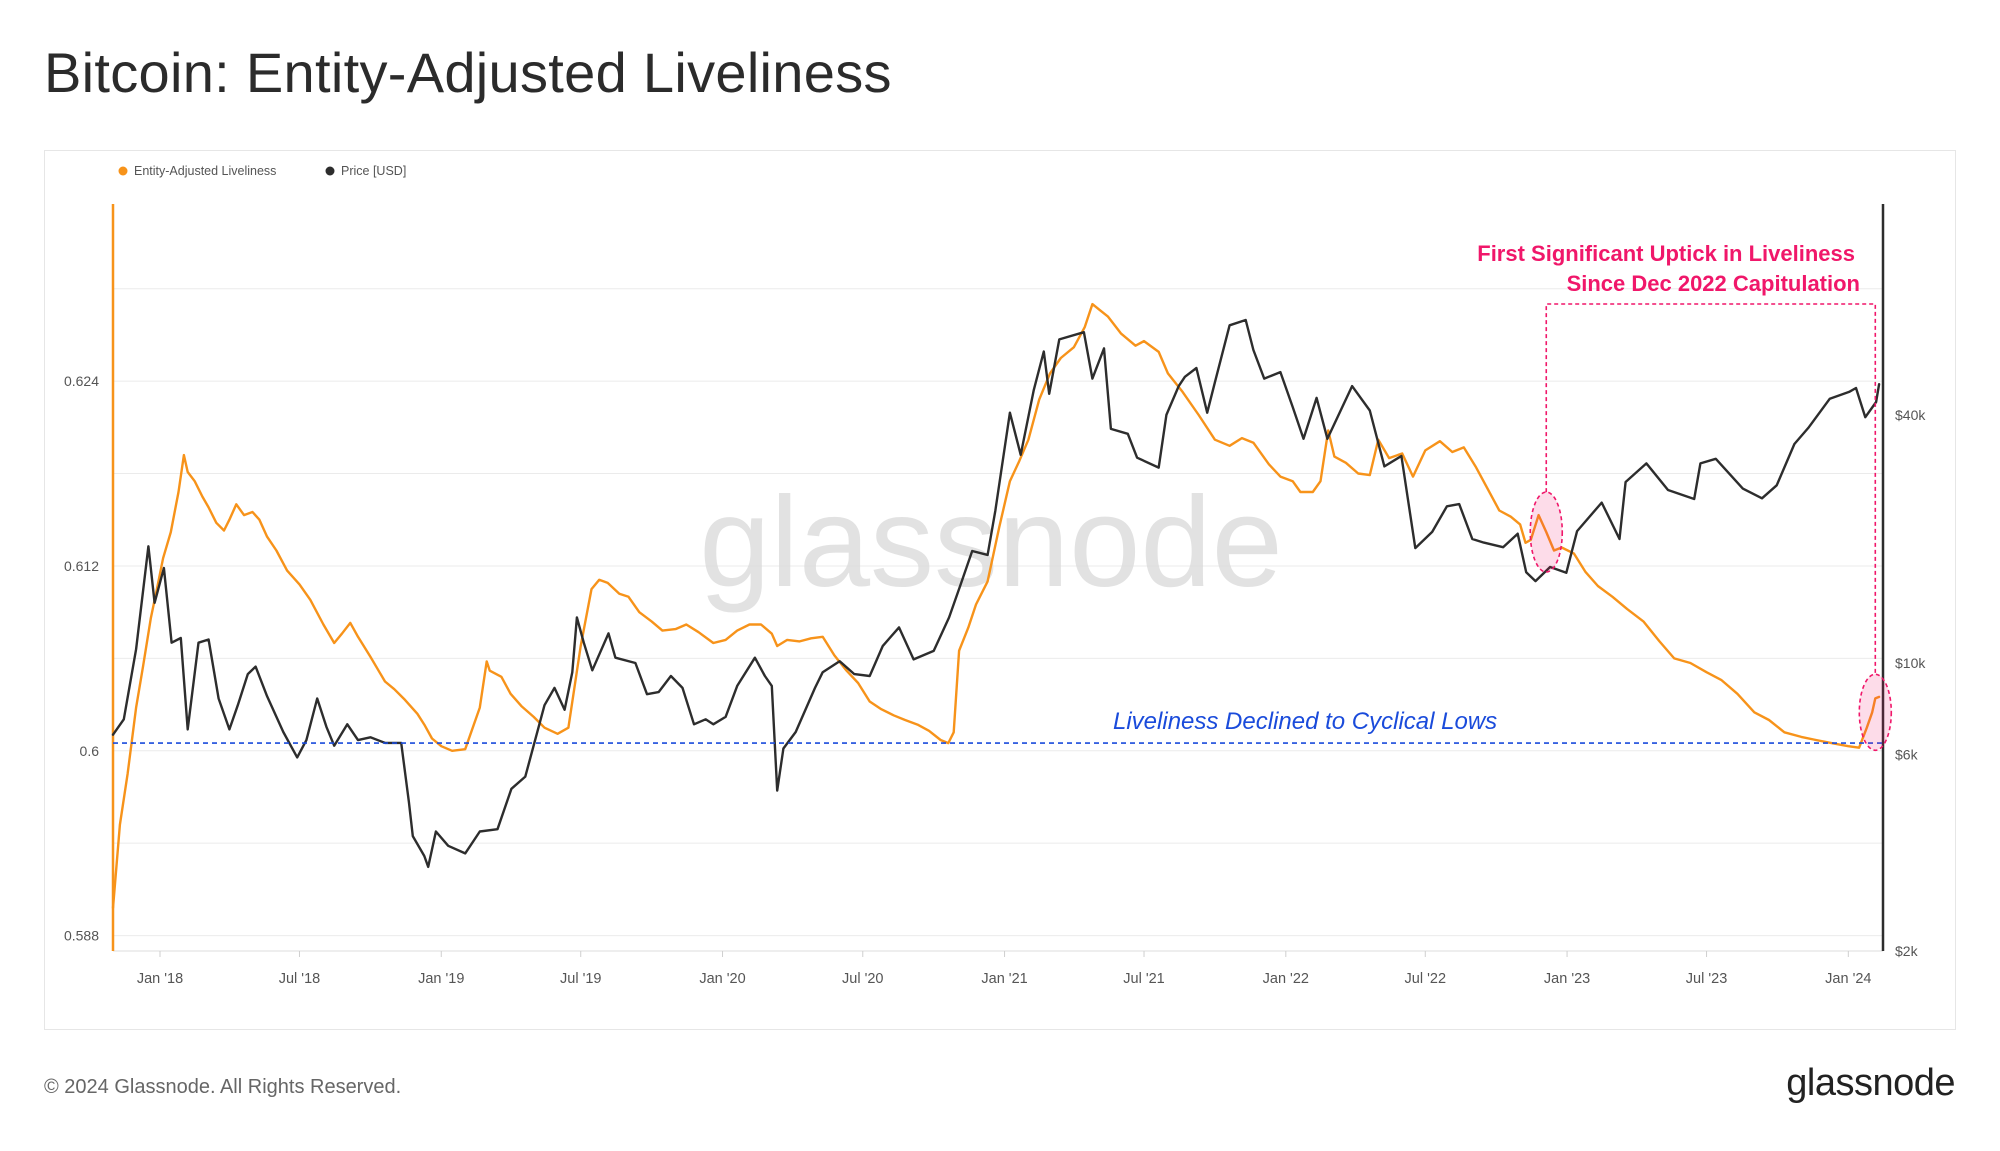 Image resolution: width=2000 pixels, height=1151 pixels. Describe the element at coordinates (89, 577) in the screenshot. I see `y-axis-left: 0.588 0.612 0.624 0.6` at that location.